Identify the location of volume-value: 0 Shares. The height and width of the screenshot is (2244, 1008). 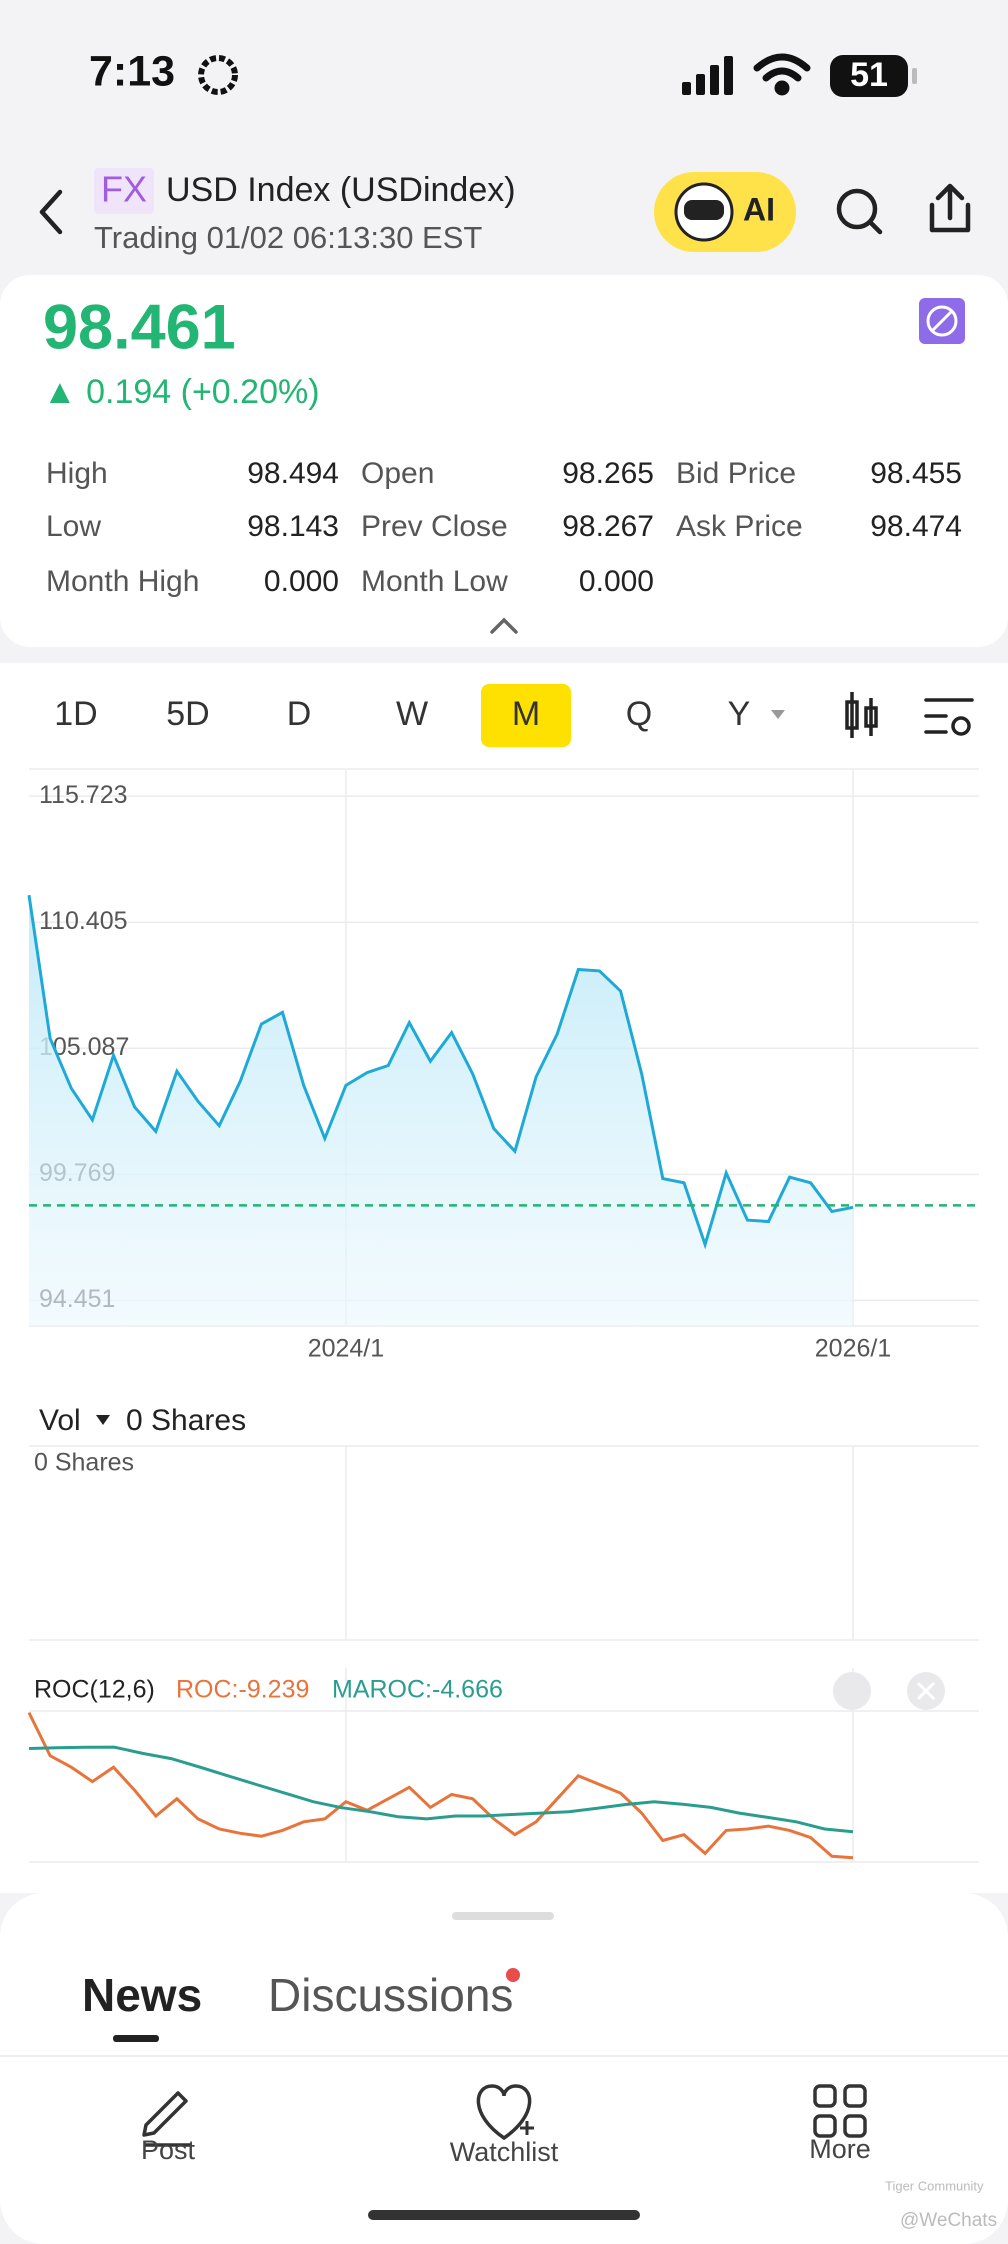
(186, 1420).